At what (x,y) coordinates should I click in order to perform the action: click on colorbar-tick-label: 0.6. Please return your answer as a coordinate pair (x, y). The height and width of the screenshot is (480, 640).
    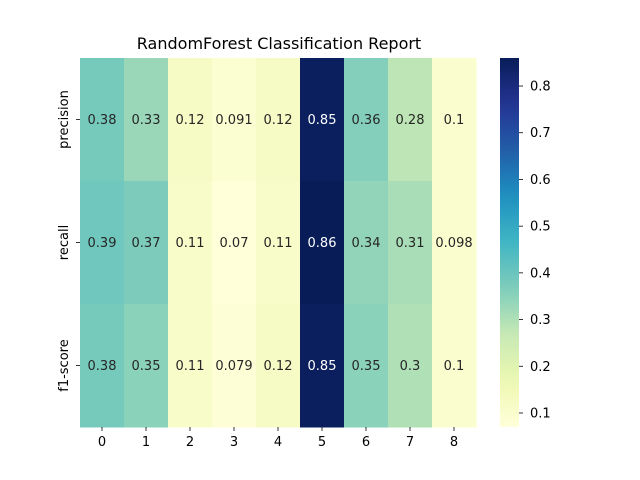
    Looking at the image, I should click on (540, 180).